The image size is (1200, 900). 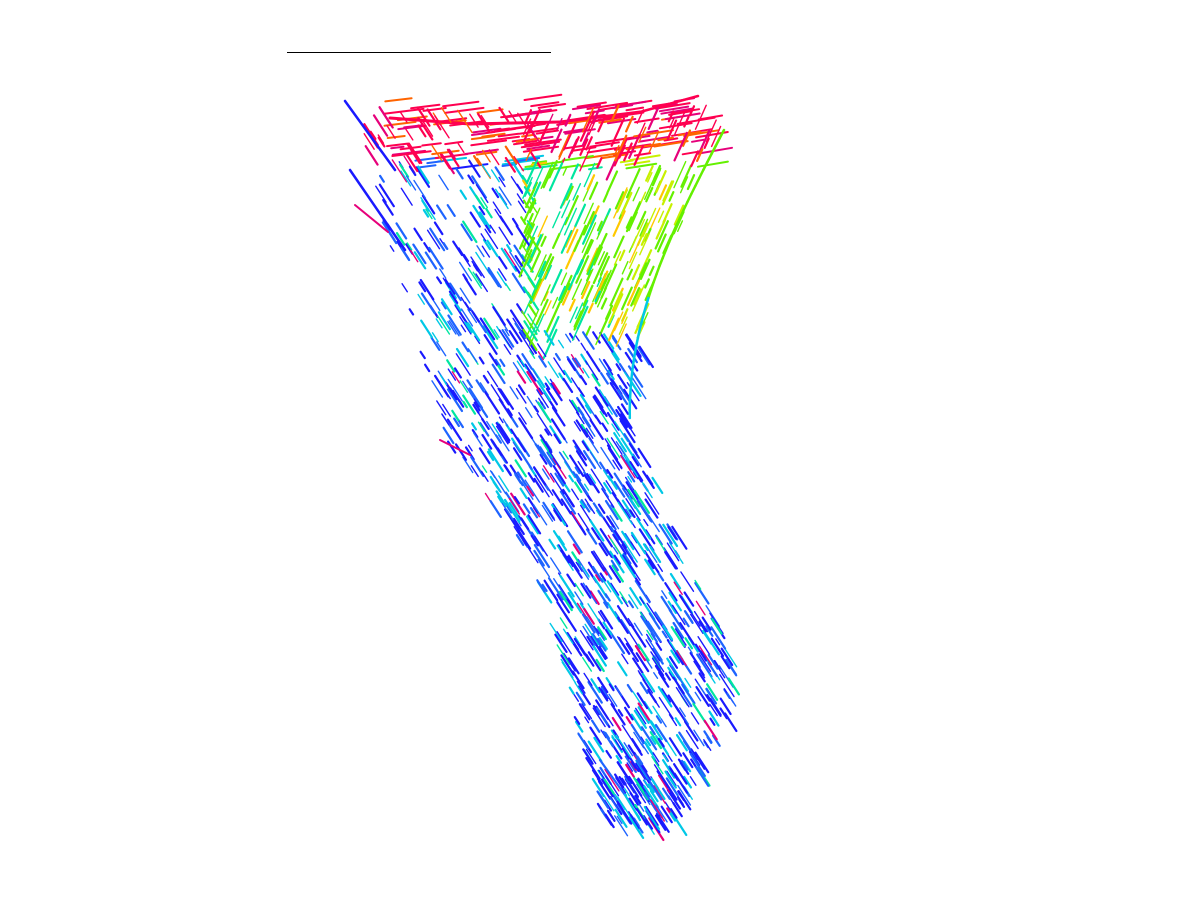 What do you see at coordinates (419, 52) in the screenshot?
I see `title-underline` at bounding box center [419, 52].